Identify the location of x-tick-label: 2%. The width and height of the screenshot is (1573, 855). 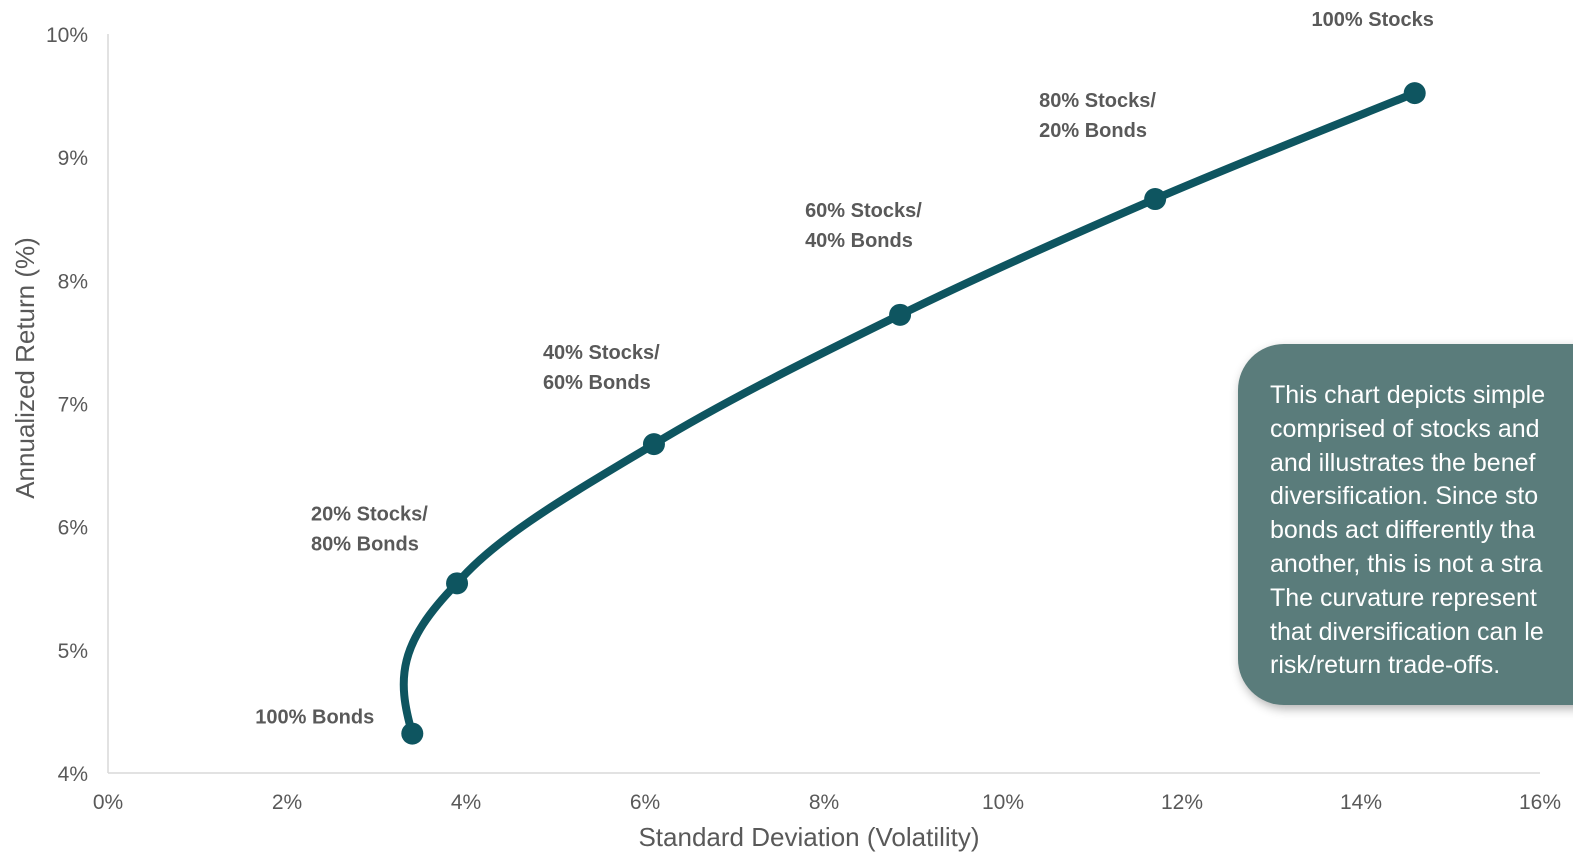
(287, 802).